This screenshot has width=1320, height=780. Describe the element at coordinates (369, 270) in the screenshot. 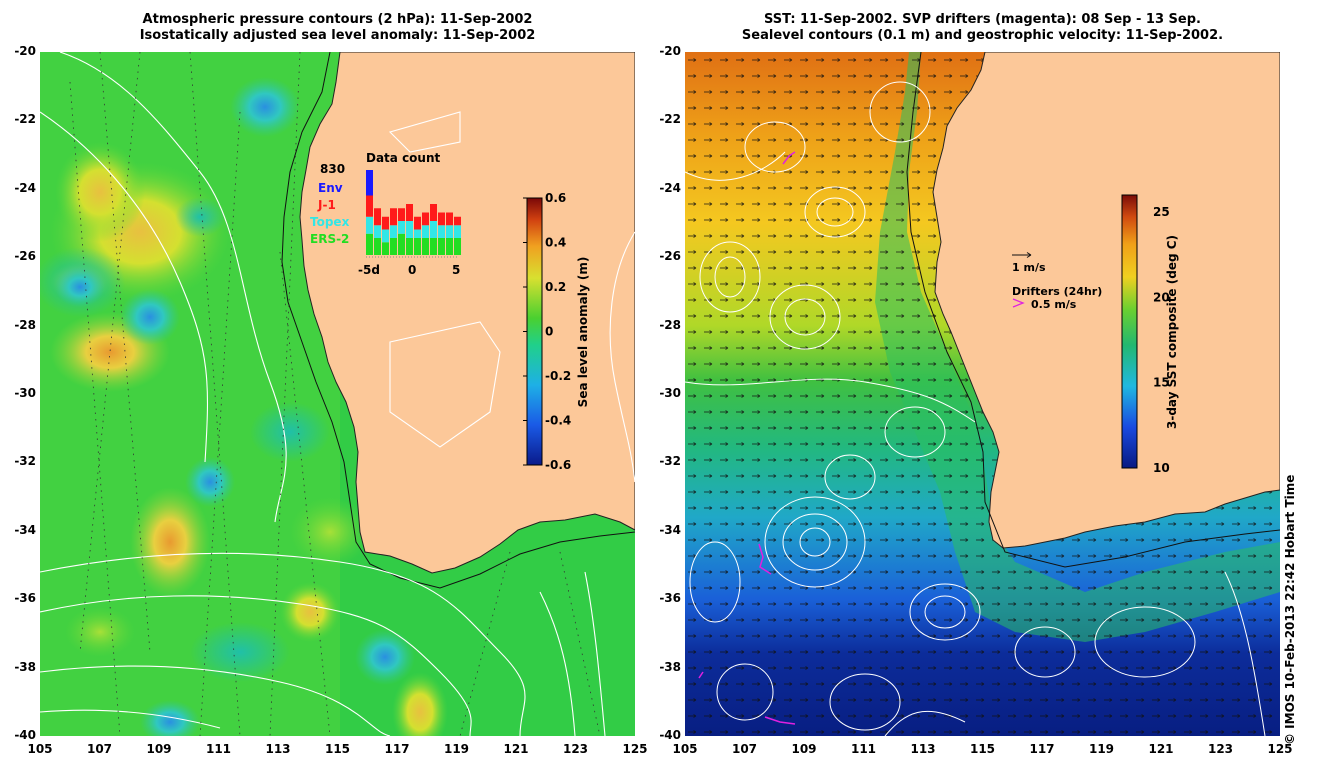

I see `data-count-xlabel: -5d` at that location.